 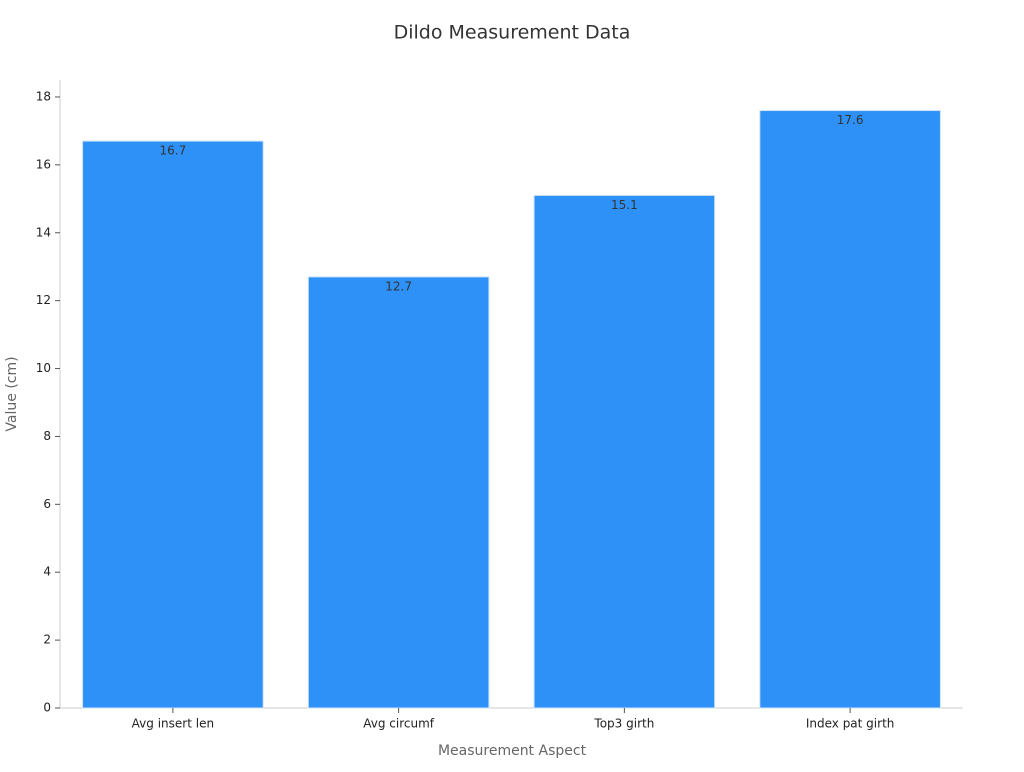 I want to click on x-tick-label: Avg circumf, so click(x=399, y=724).